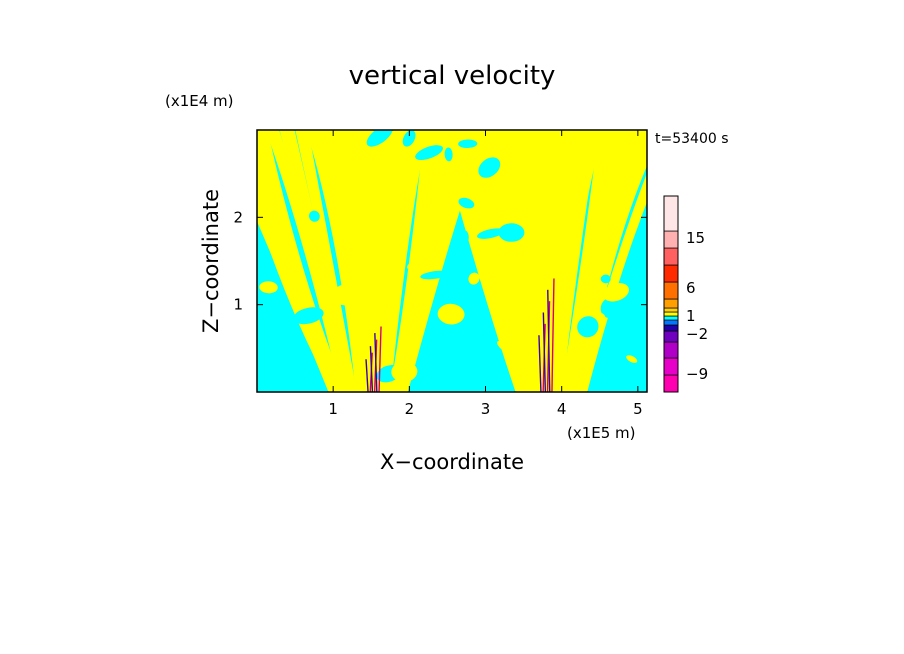 The width and height of the screenshot is (904, 654). I want to click on x-tick-label: 2, so click(410, 409).